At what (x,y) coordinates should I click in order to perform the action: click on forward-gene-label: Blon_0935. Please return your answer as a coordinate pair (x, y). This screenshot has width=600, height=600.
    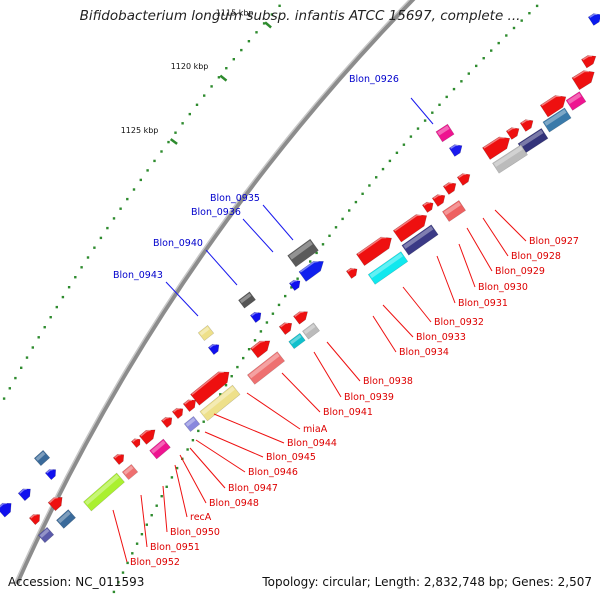
    Looking at the image, I should click on (235, 198).